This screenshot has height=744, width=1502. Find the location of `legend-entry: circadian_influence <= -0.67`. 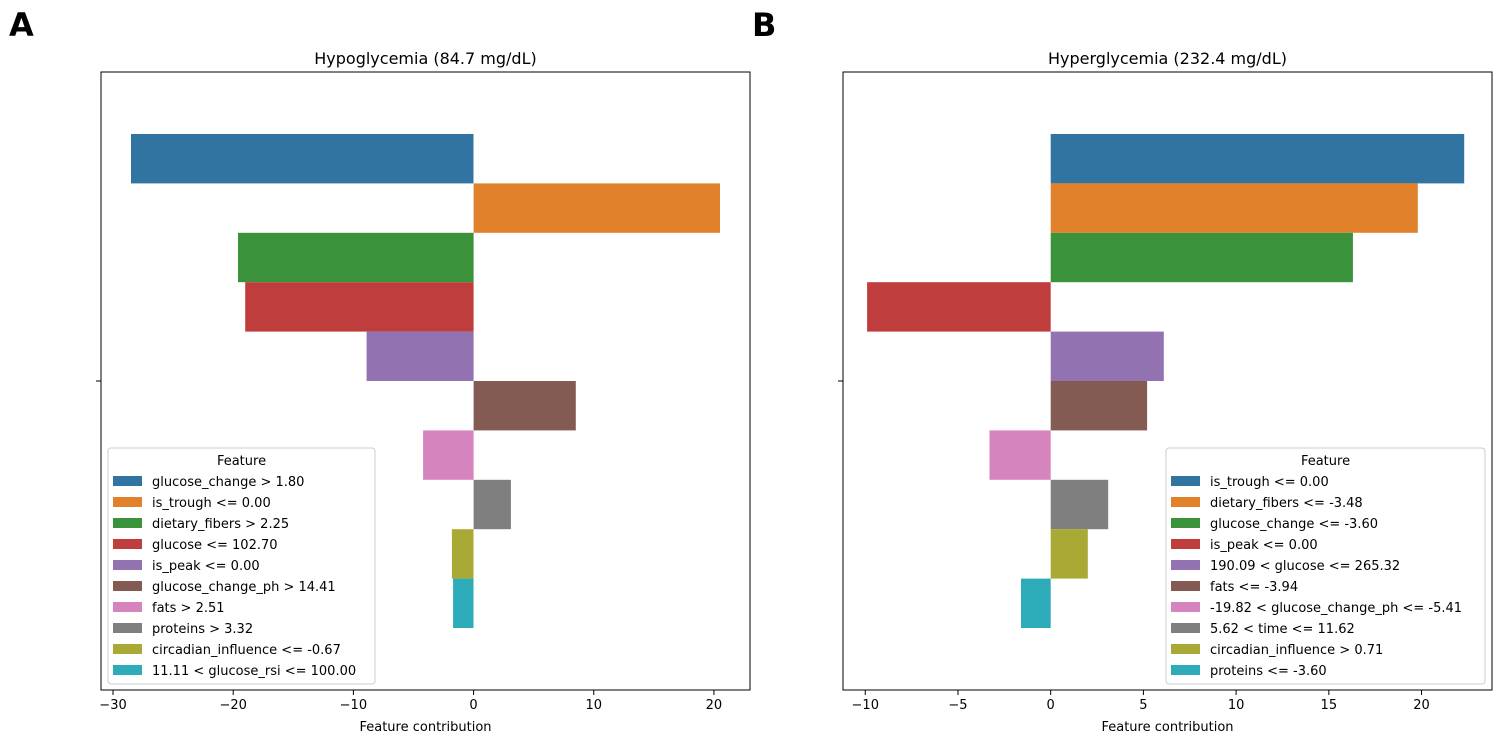

legend-entry: circadian_influence <= -0.67 is located at coordinates (246, 650).